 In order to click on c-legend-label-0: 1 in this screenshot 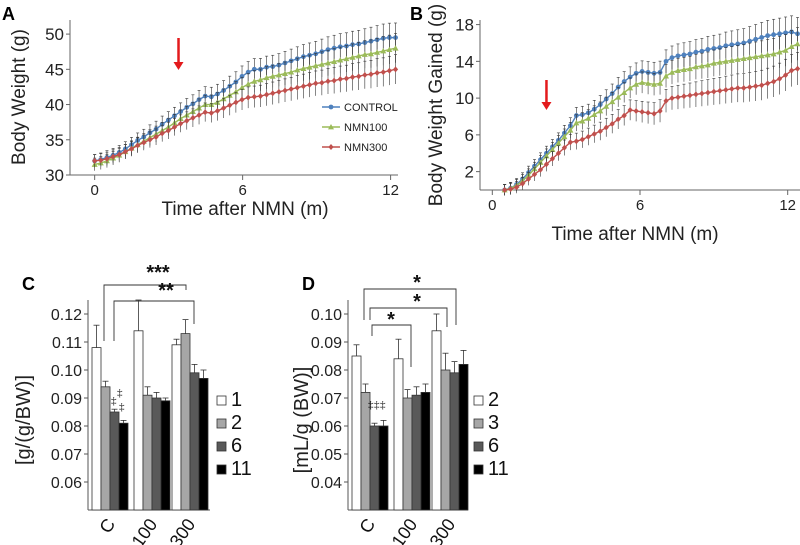, I will do `click(236, 400)`.